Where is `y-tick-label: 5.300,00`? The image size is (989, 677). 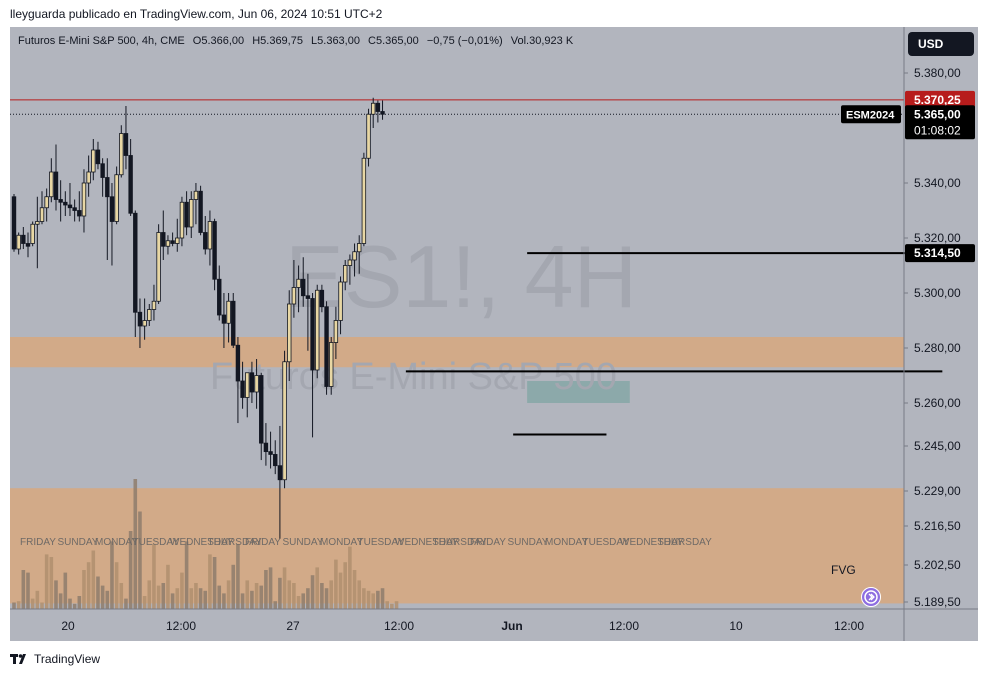
y-tick-label: 5.300,00 is located at coordinates (937, 293).